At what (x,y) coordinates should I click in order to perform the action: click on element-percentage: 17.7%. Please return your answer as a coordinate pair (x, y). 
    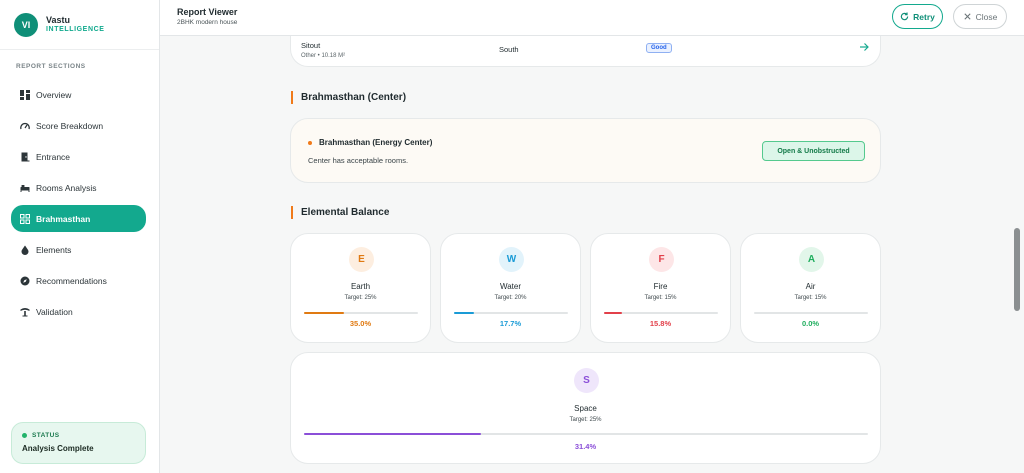
    Looking at the image, I should click on (510, 323).